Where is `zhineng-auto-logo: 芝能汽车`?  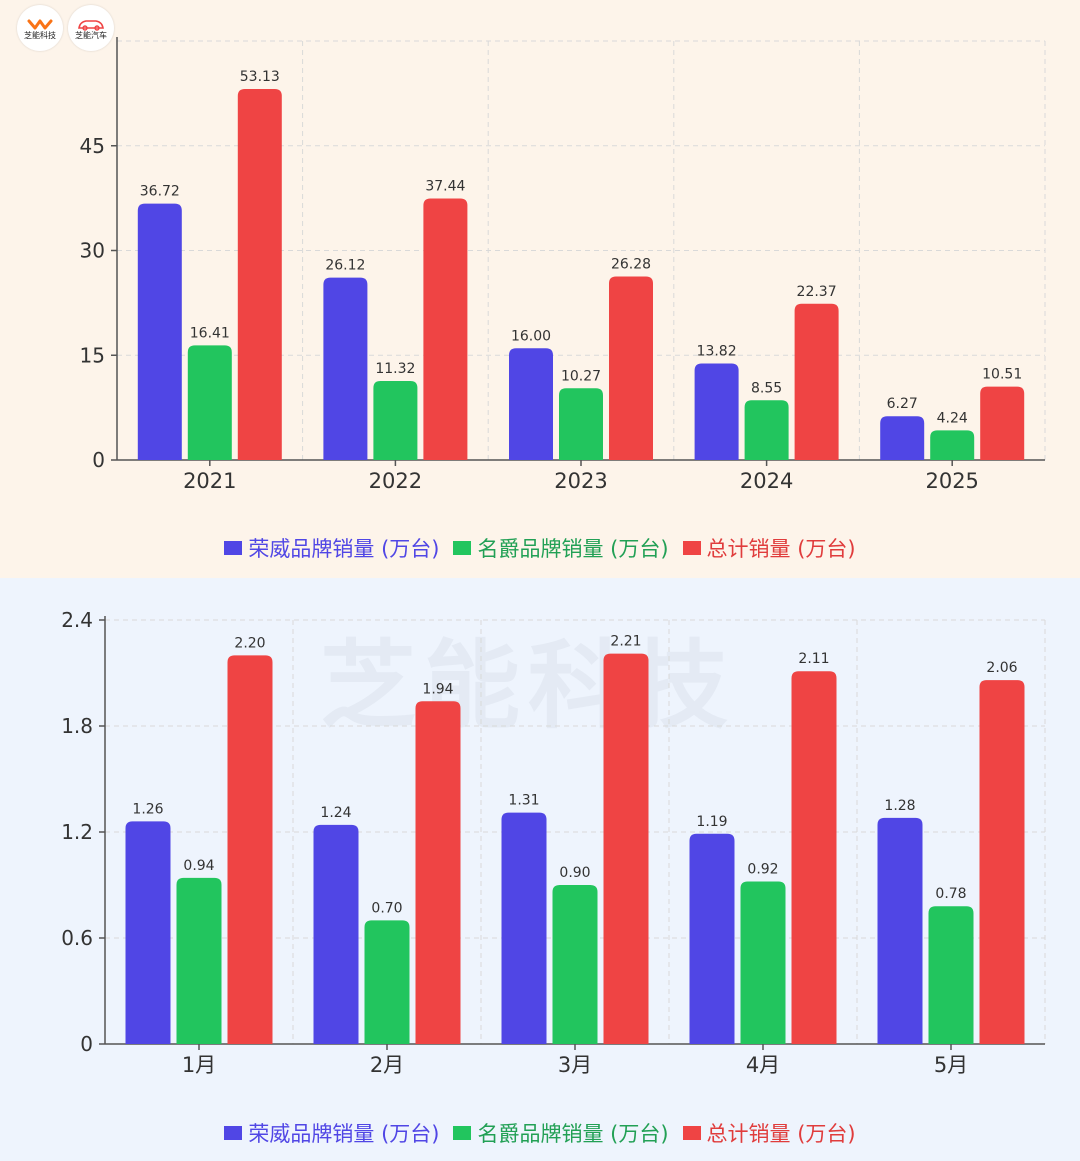 zhineng-auto-logo: 芝能汽车 is located at coordinates (91, 28).